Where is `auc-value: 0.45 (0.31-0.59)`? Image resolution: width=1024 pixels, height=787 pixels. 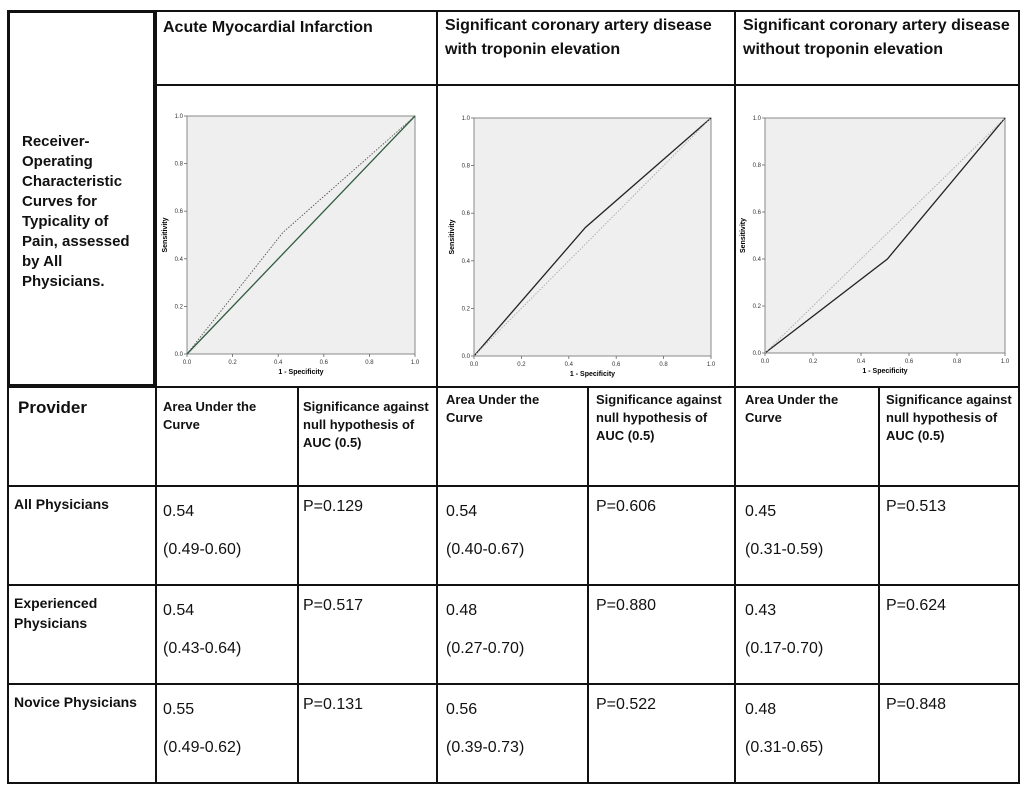 auc-value: 0.45 (0.31-0.59) is located at coordinates (784, 531).